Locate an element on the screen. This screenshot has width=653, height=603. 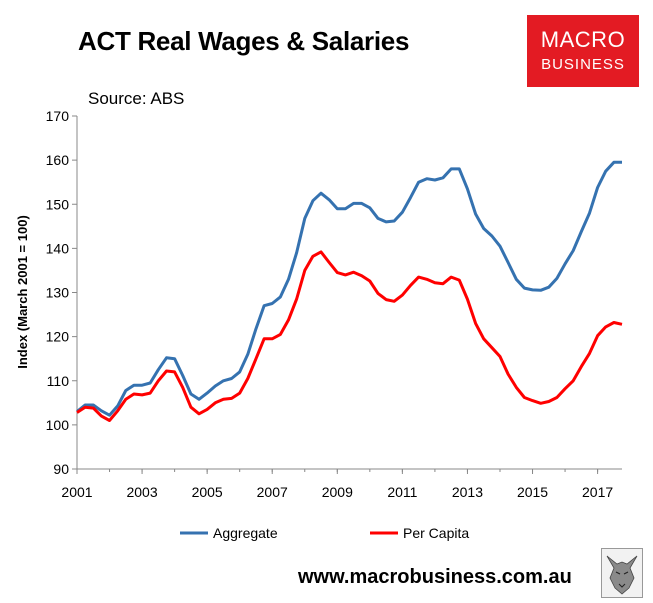
x-tick-label: 2007 is located at coordinates (272, 492).